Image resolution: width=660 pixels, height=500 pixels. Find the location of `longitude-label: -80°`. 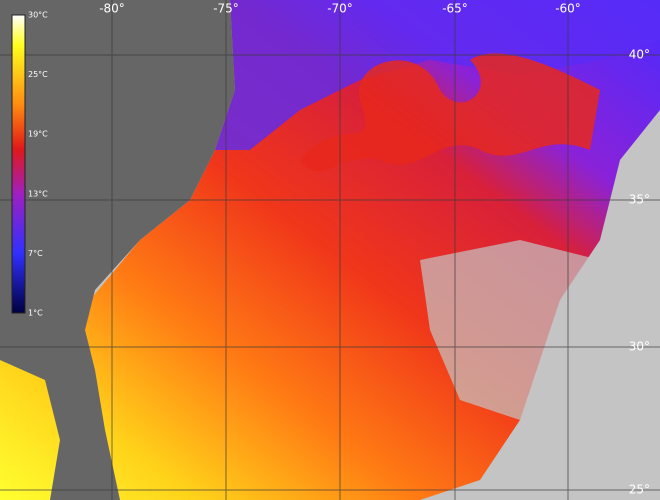

longitude-label: -80° is located at coordinates (112, 9).